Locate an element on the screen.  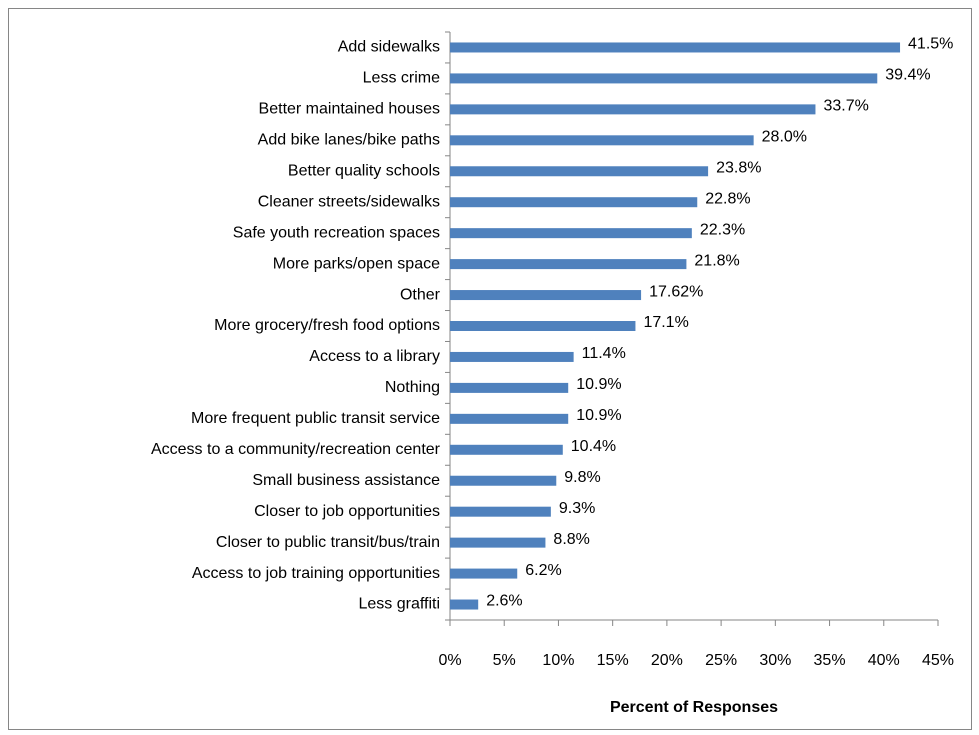
x-tick-label: 35% is located at coordinates (830, 660).